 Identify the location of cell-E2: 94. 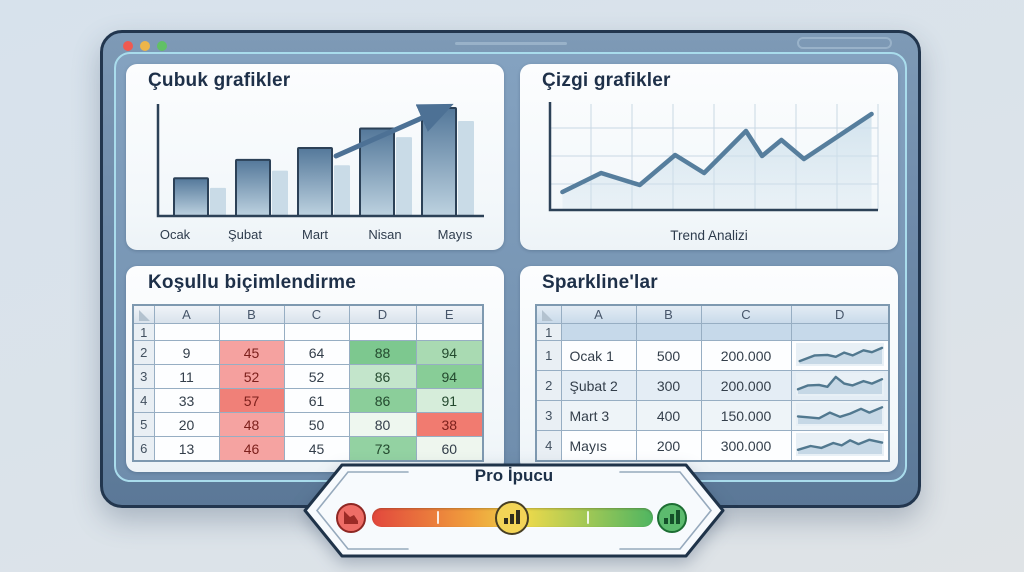
(449, 352).